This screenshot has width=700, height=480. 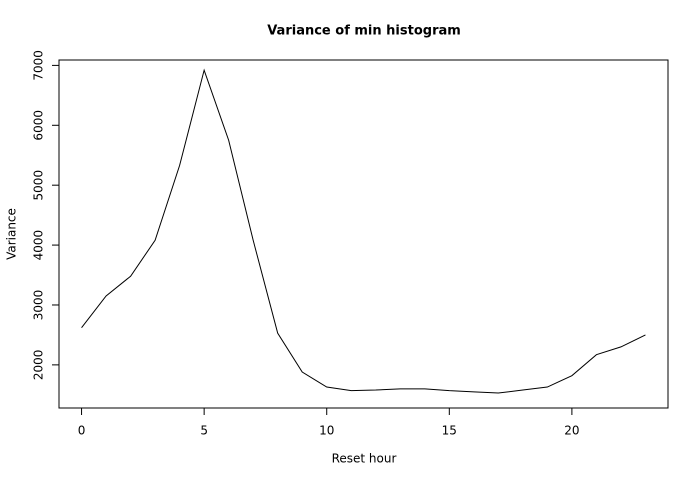 What do you see at coordinates (204, 431) in the screenshot?
I see `x-tick-label: 5` at bounding box center [204, 431].